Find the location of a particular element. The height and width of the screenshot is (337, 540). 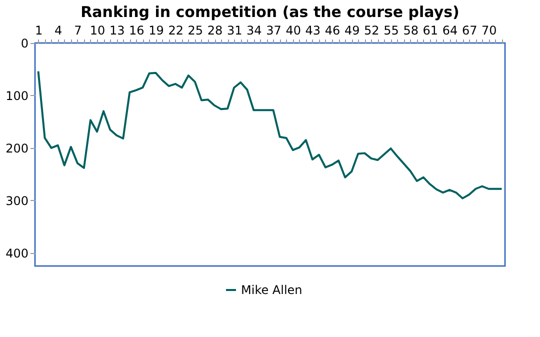

x-tick-label: 67 is located at coordinates (470, 31).